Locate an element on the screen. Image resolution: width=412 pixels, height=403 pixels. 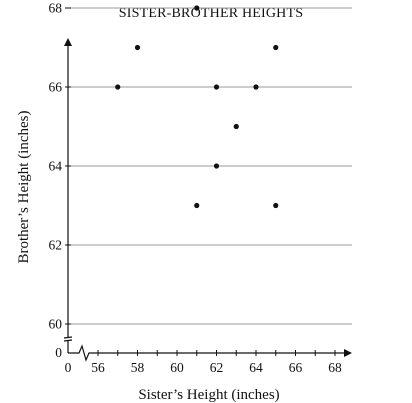
y-axis-label: Brother’s Height (inches) is located at coordinates (24, 186).